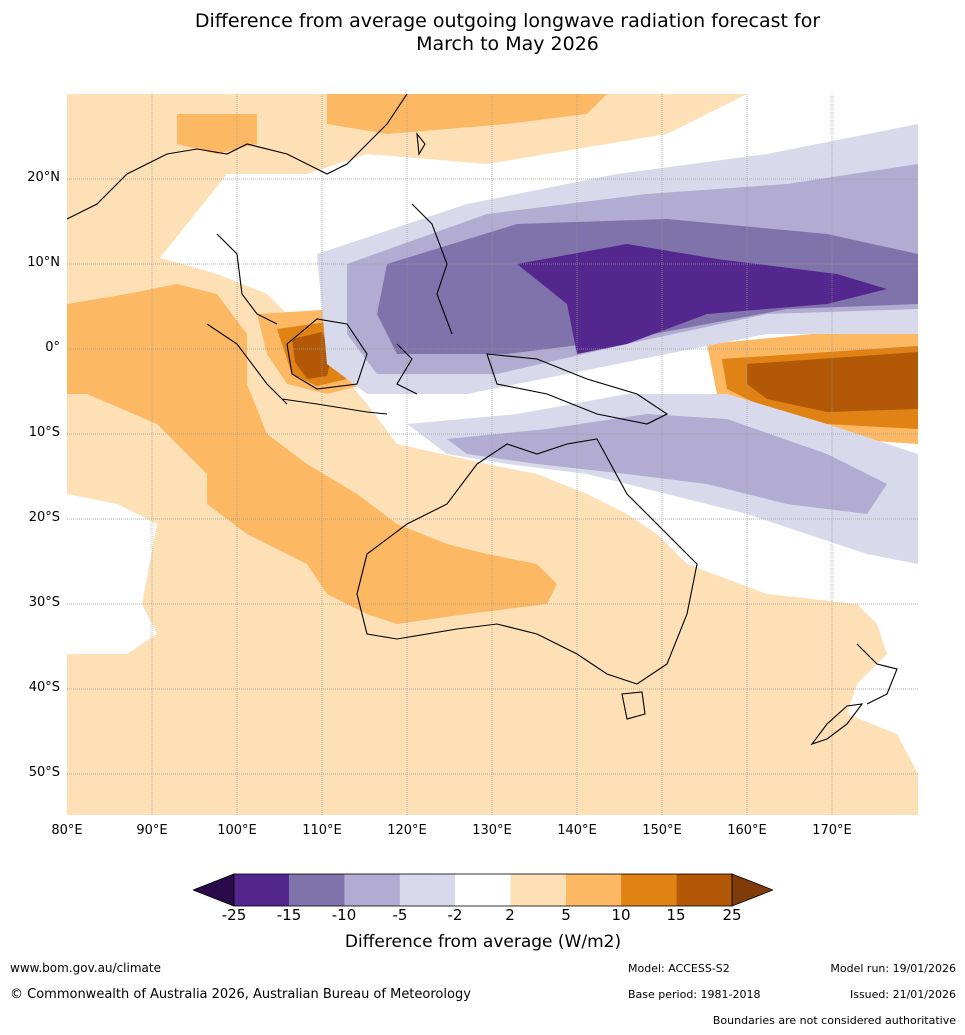 The width and height of the screenshot is (965, 1035). What do you see at coordinates (877, 674) in the screenshot?
I see `coast-new-zealand-north` at bounding box center [877, 674].